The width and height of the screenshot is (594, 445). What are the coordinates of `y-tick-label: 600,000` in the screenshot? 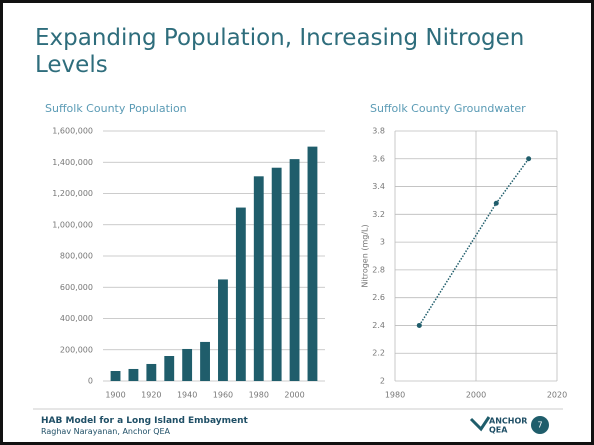 It's located at (76, 287).